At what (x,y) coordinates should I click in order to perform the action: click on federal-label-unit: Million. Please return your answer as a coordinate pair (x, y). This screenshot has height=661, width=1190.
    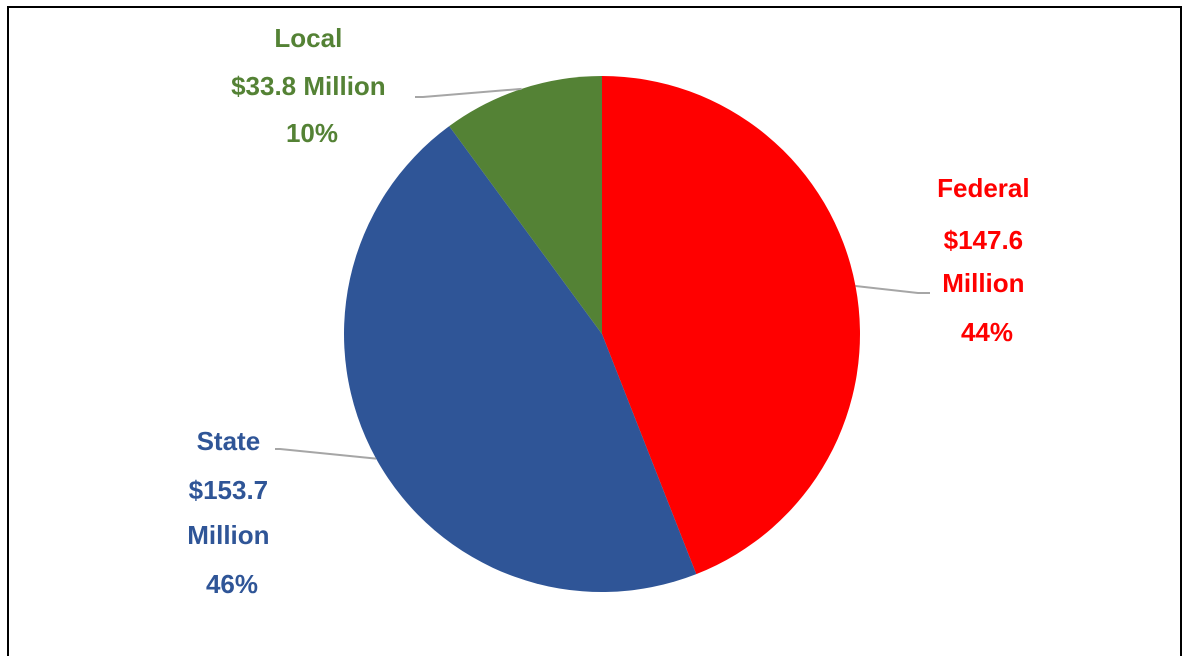
    Looking at the image, I should click on (983, 283).